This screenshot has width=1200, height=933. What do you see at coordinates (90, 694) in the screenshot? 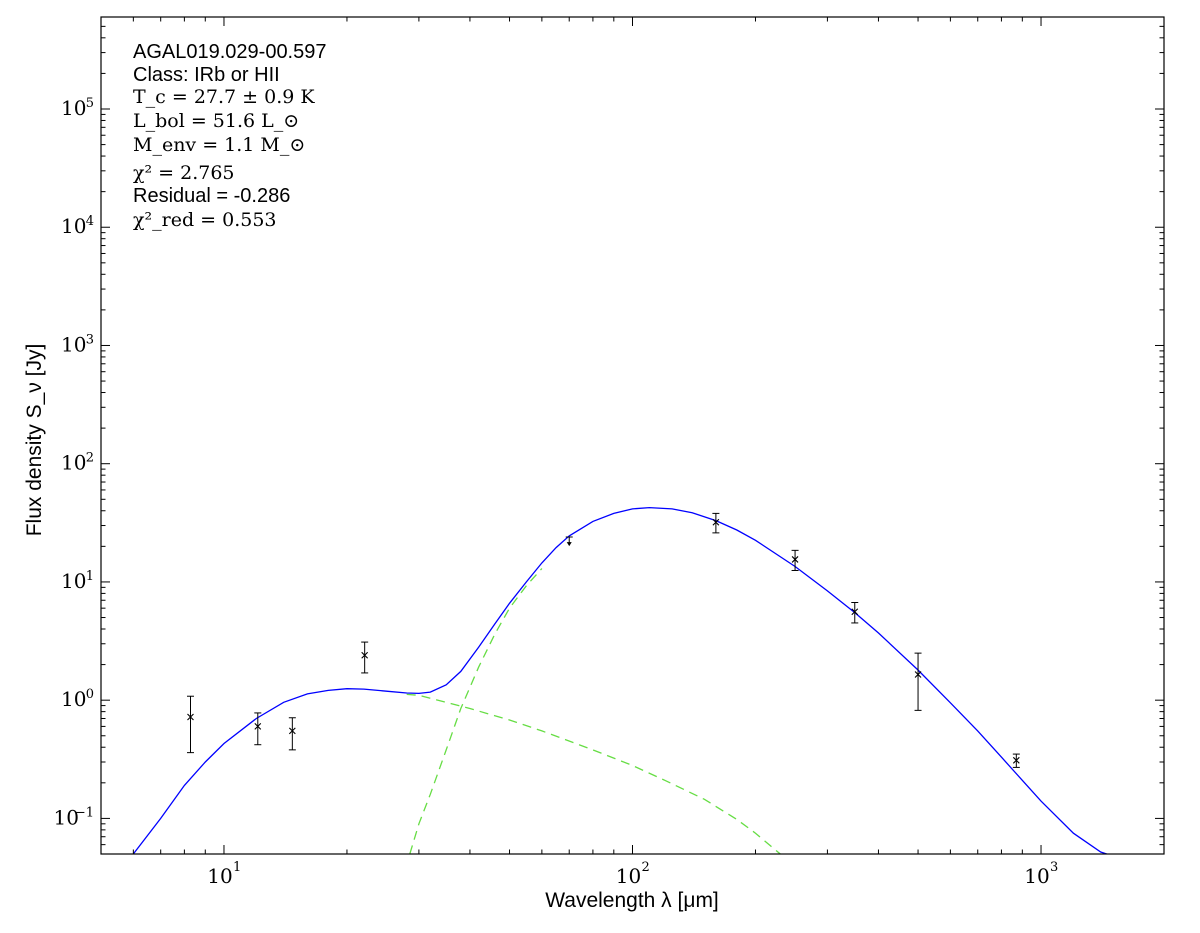
I see `y-tick-exponent: 0` at bounding box center [90, 694].